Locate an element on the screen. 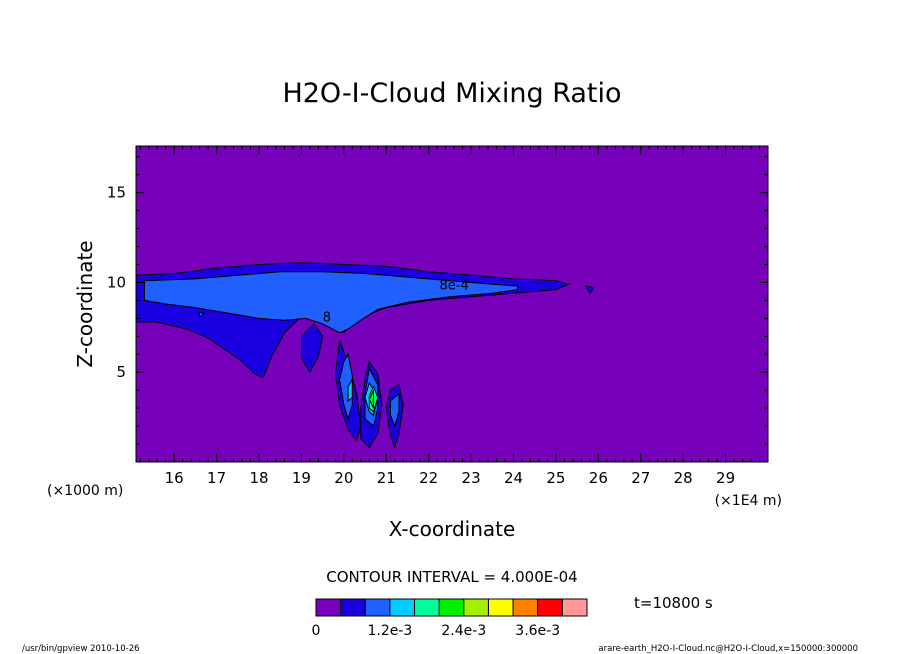  x-tick-label: 26 is located at coordinates (598, 478).